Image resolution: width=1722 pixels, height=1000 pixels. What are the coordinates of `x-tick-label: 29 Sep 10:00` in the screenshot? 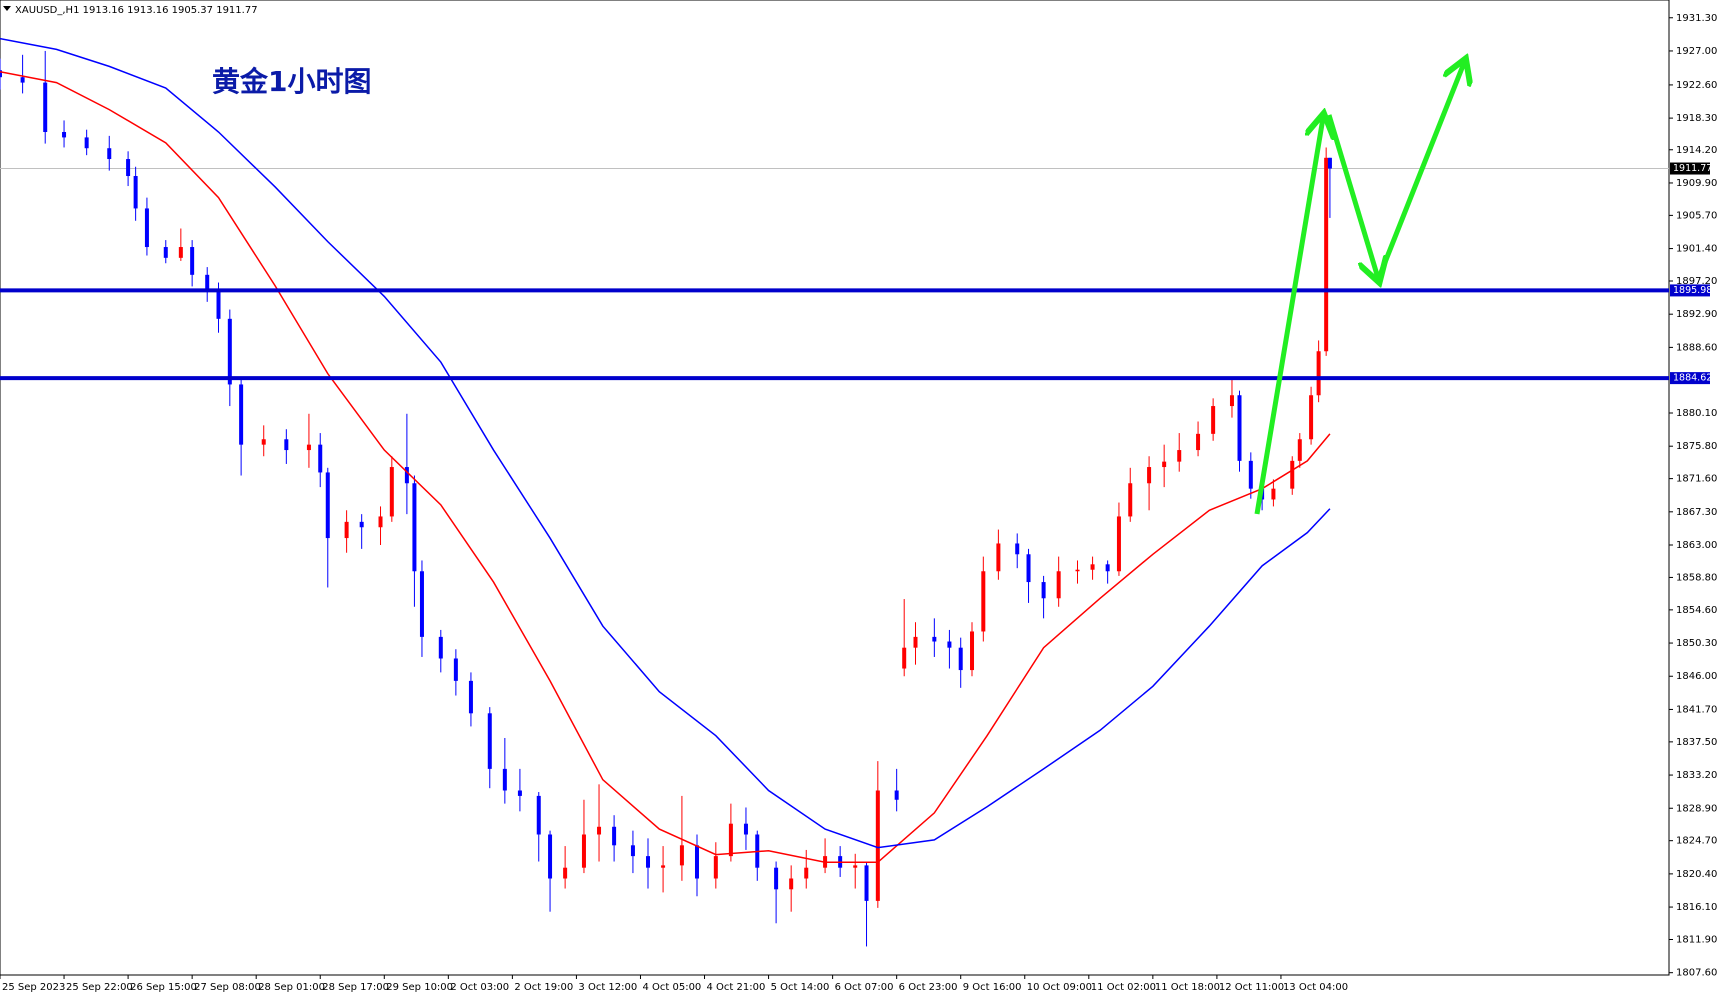 It's located at (419, 987).